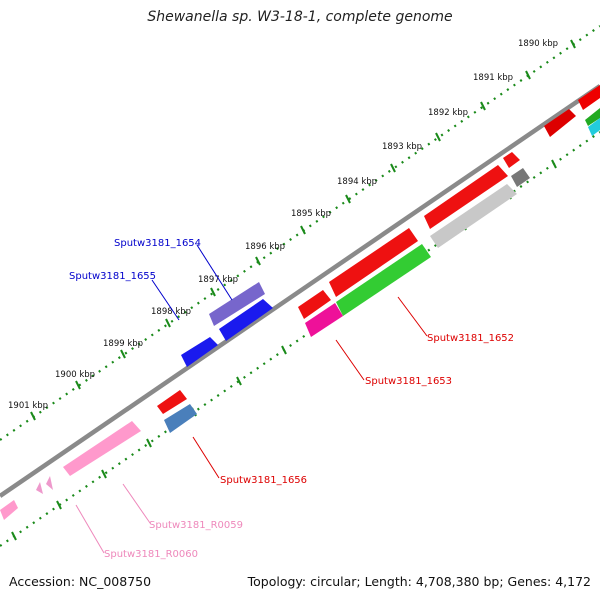 This screenshot has height=600, width=600. Describe the element at coordinates (80, 581) in the screenshot. I see `accession-text: Accession: NC_008750` at that location.